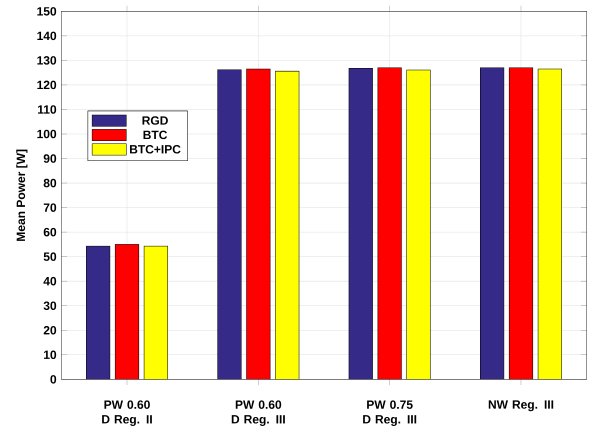  I want to click on x-tick-label: PW 0.60 D Reg. II, so click(127, 413).